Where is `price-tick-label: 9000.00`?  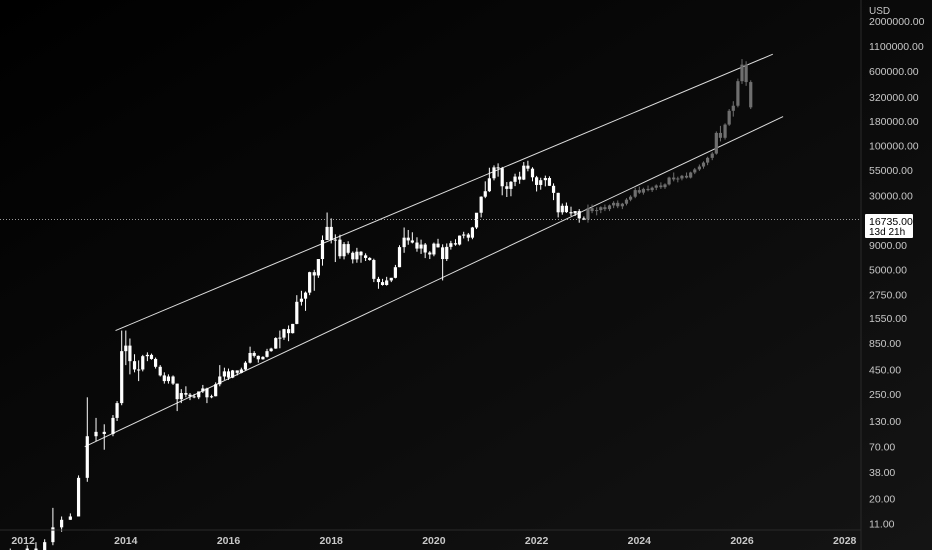 price-tick-label: 9000.00 is located at coordinates (888, 246).